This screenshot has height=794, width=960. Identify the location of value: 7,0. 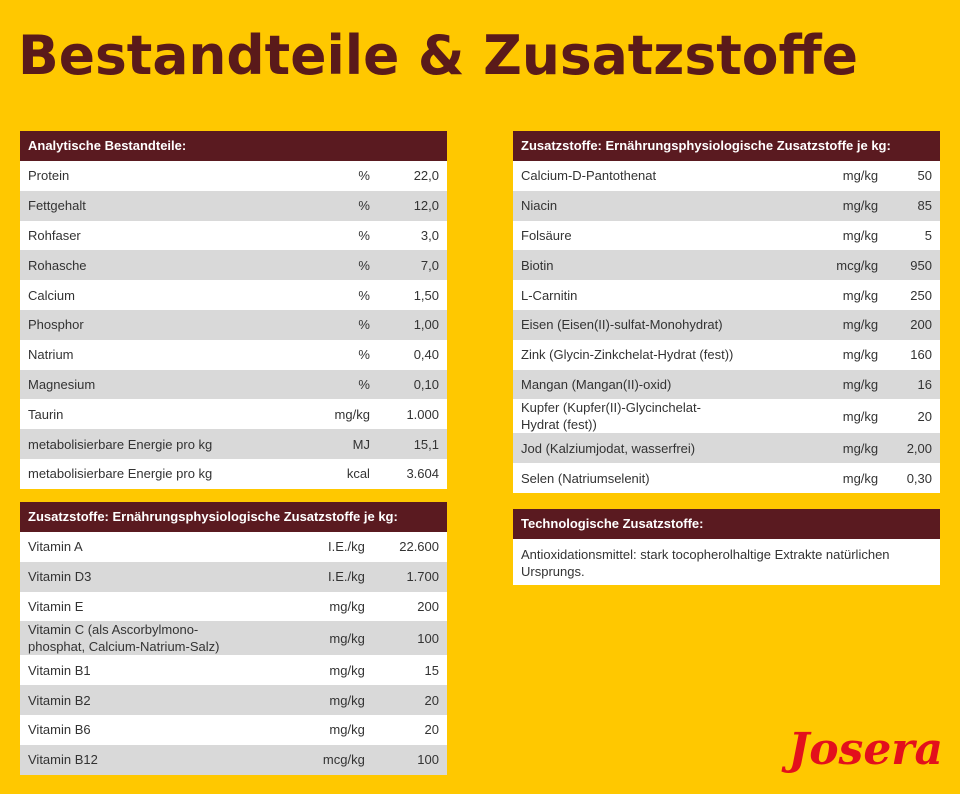
(412, 265).